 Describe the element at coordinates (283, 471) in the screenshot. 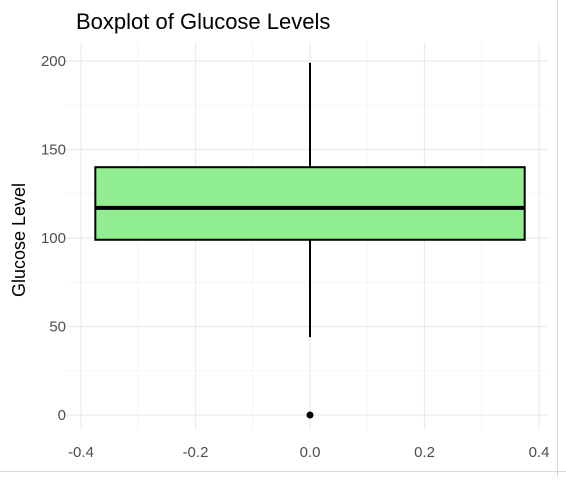

I see `panel-border-bottom` at that location.